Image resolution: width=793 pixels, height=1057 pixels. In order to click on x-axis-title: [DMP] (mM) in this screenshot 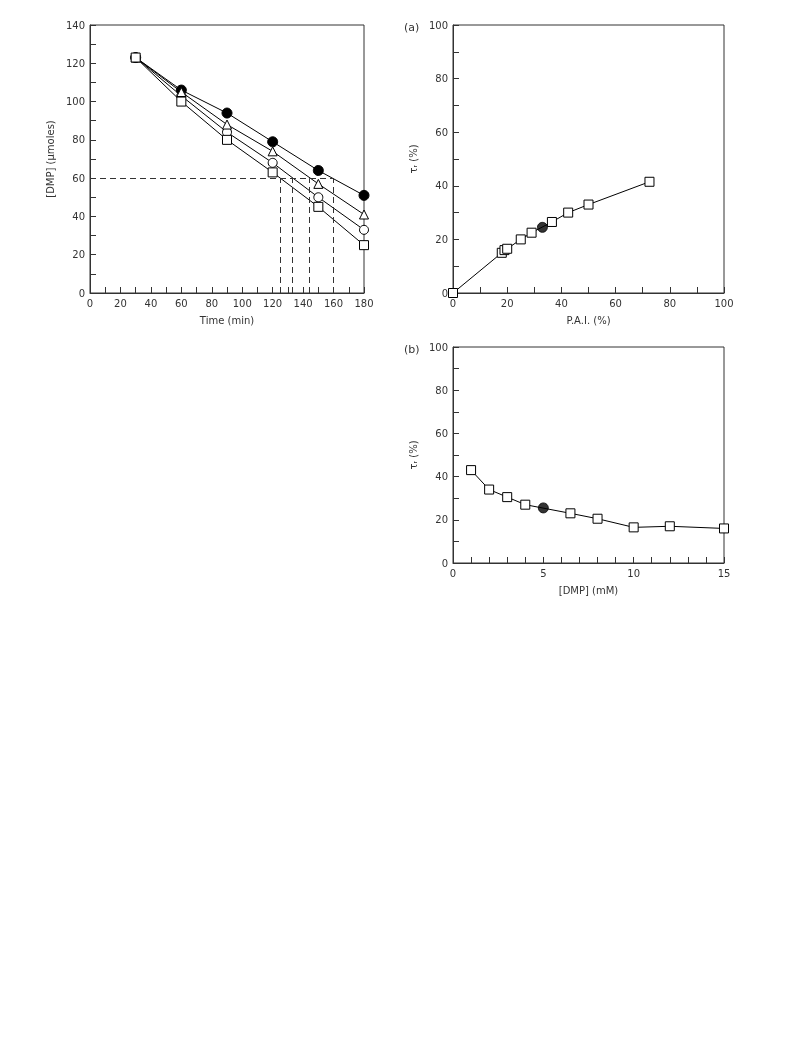, I will do `click(588, 590)`.